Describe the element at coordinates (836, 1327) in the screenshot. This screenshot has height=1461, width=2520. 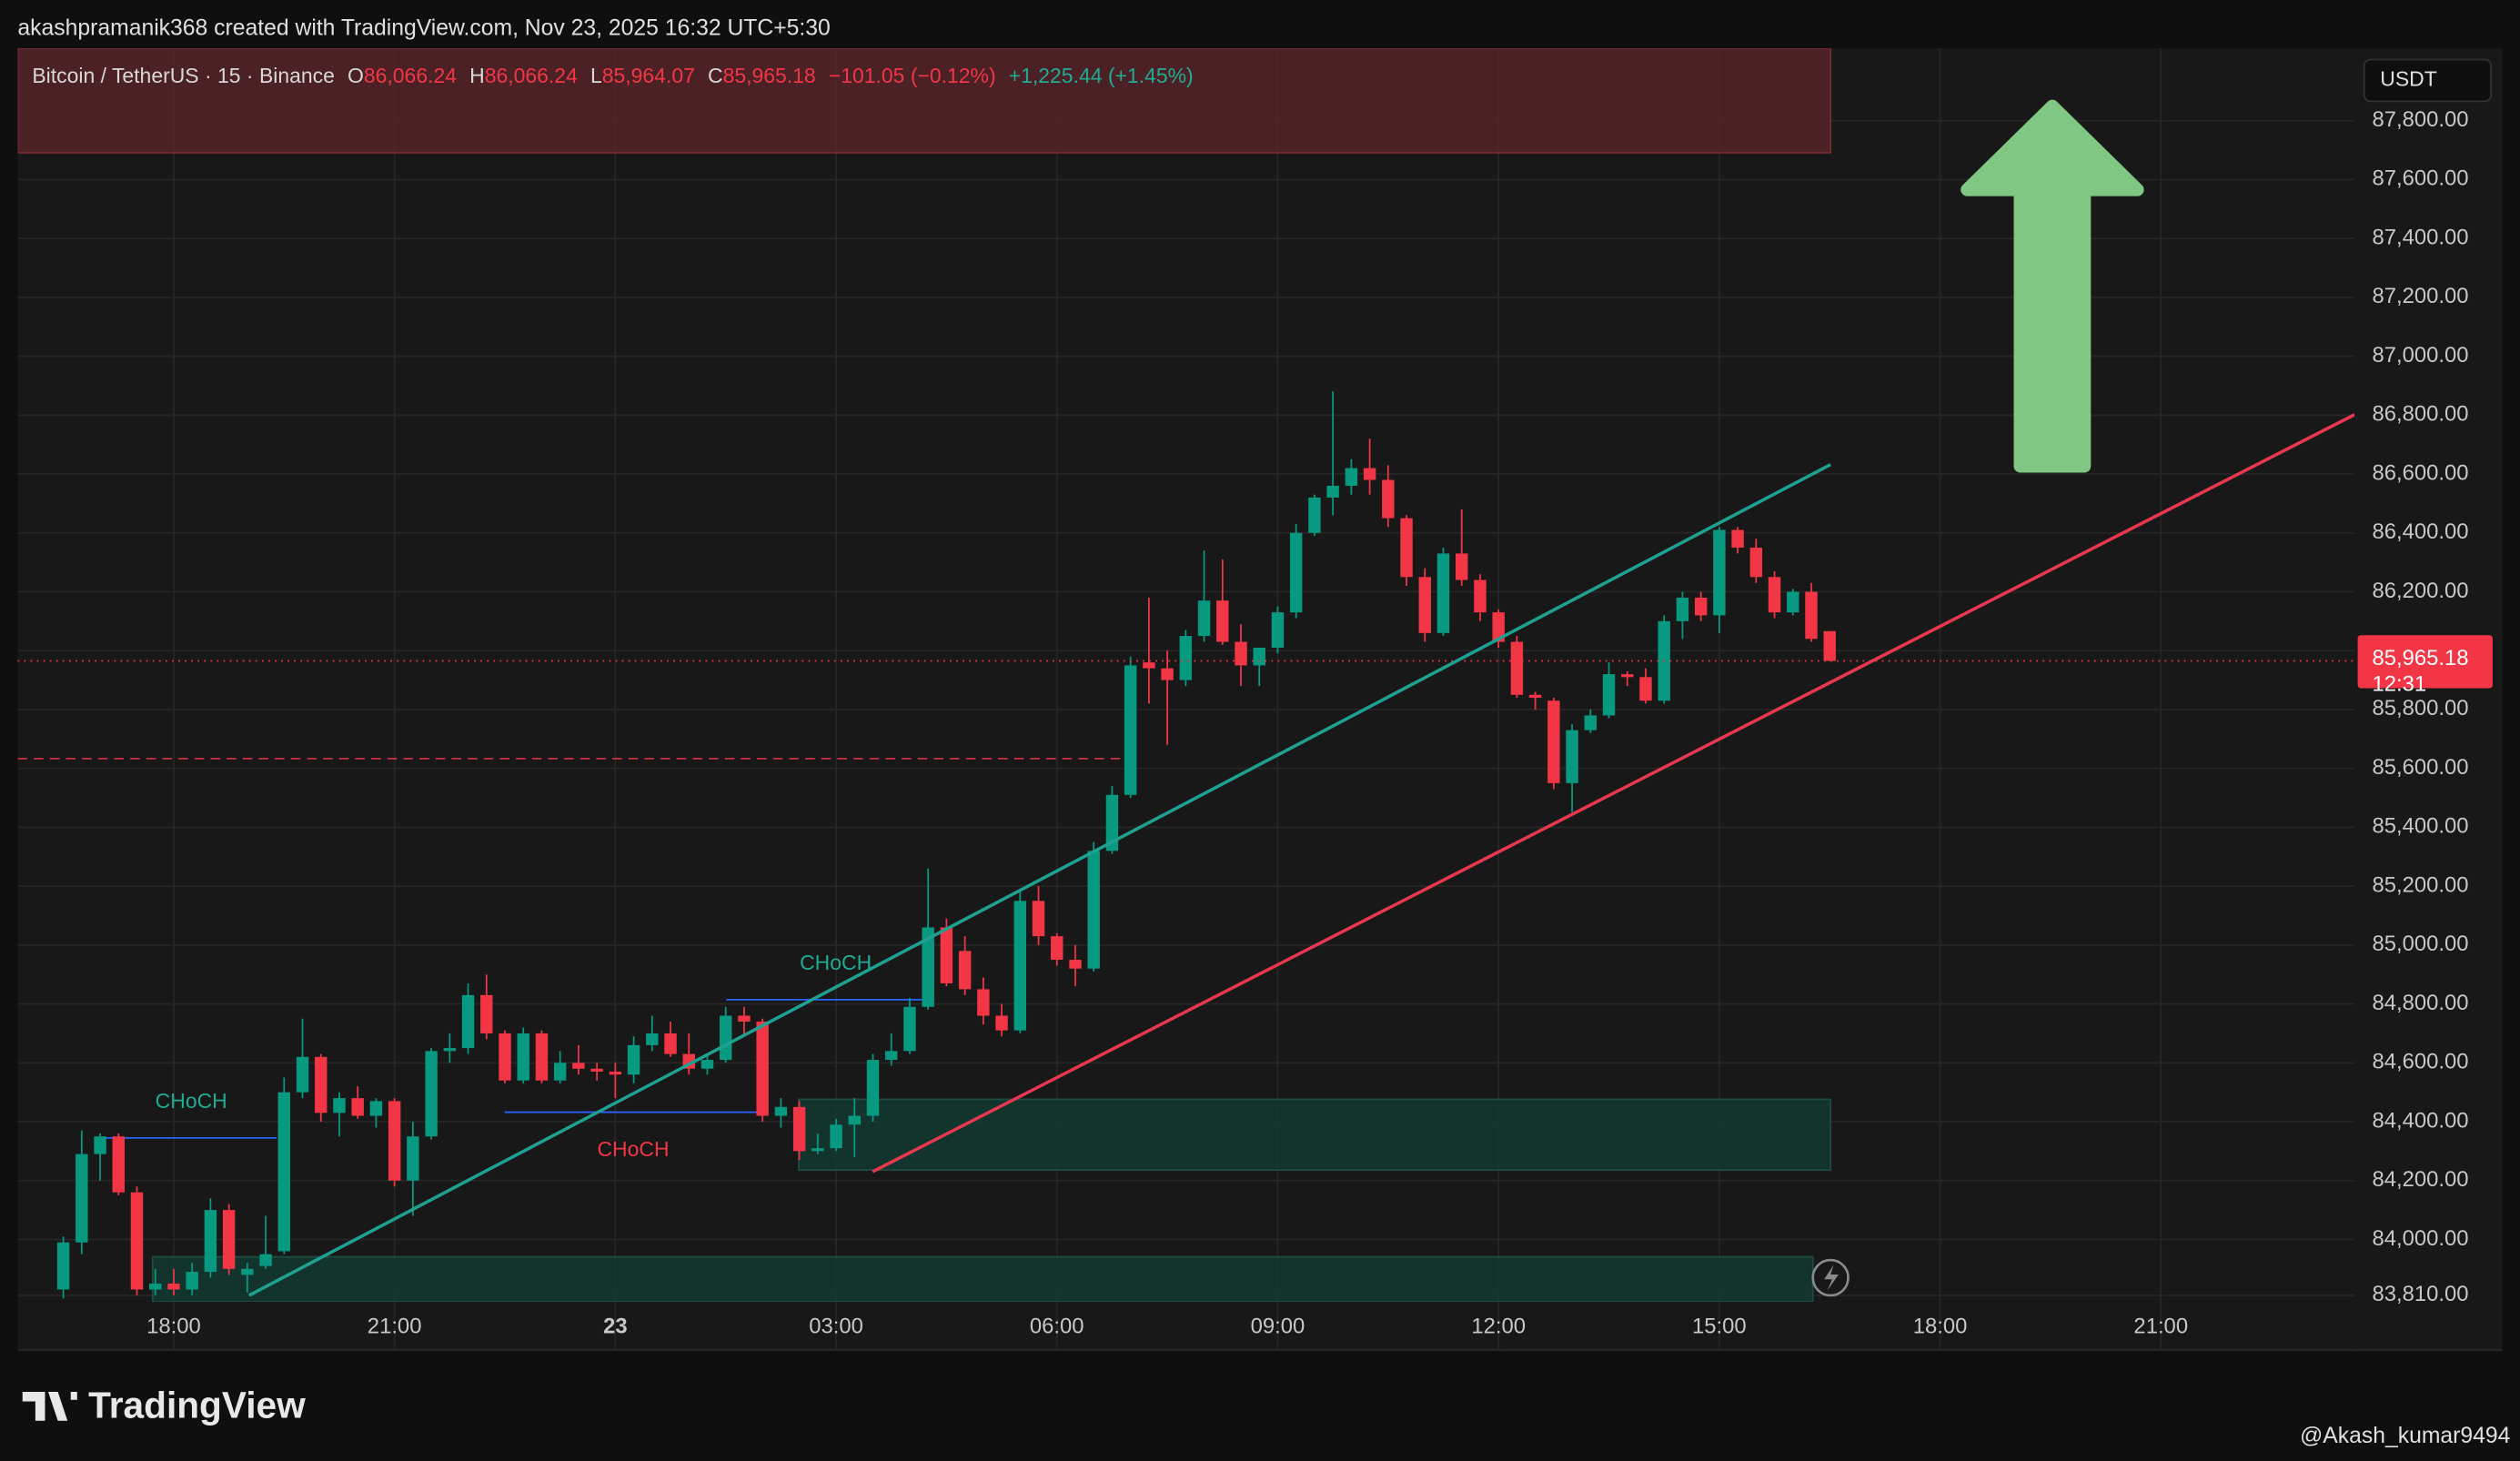
I see `x-tick-label: 03:00` at that location.